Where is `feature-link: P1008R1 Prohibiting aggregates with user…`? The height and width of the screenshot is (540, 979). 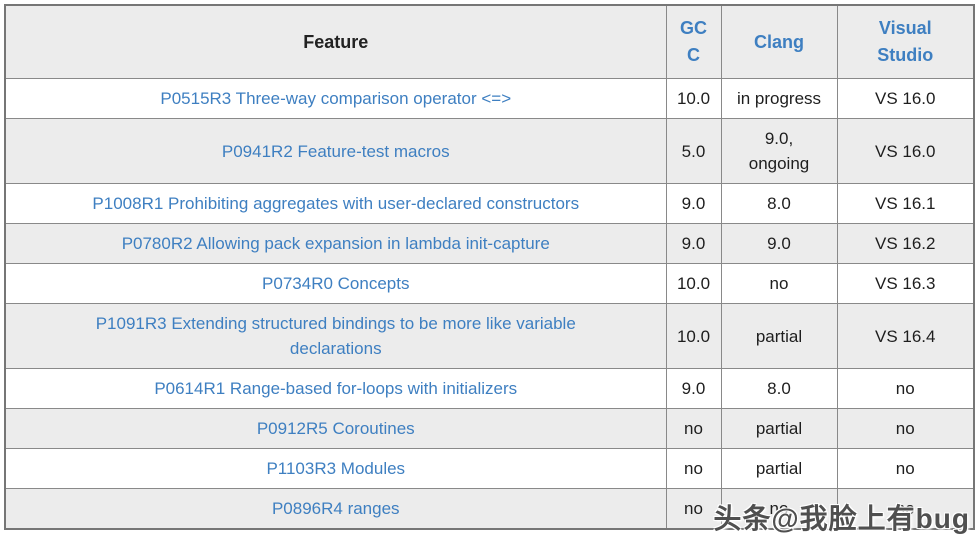 feature-link: P1008R1 Prohibiting aggregates with user… is located at coordinates (336, 203).